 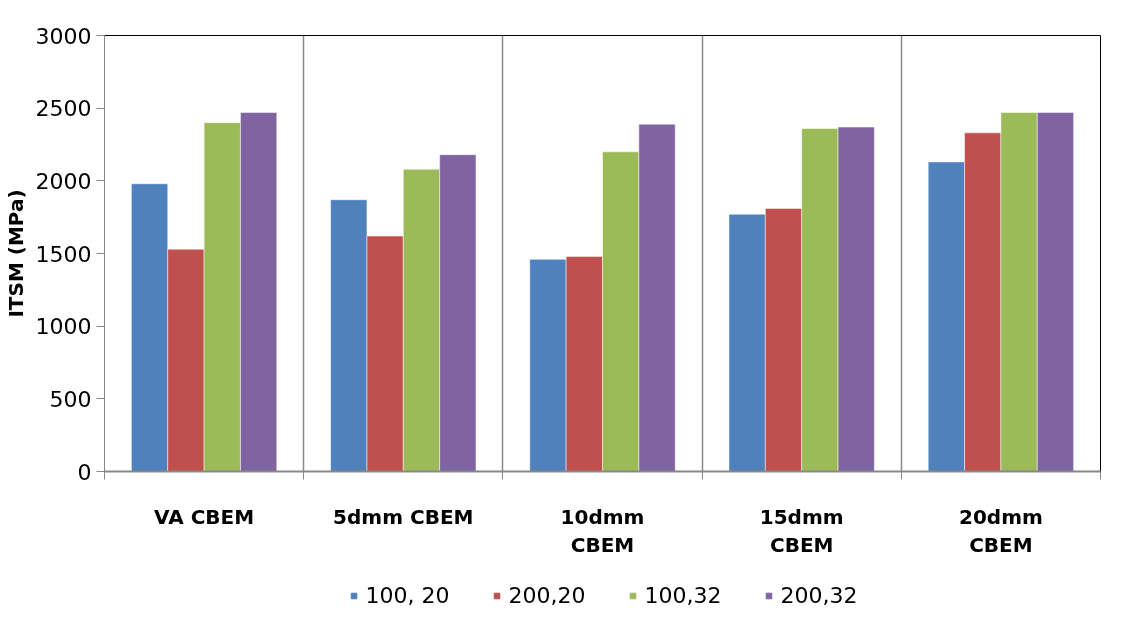 What do you see at coordinates (63, 36) in the screenshot?
I see `y-tick-label: 3000` at bounding box center [63, 36].